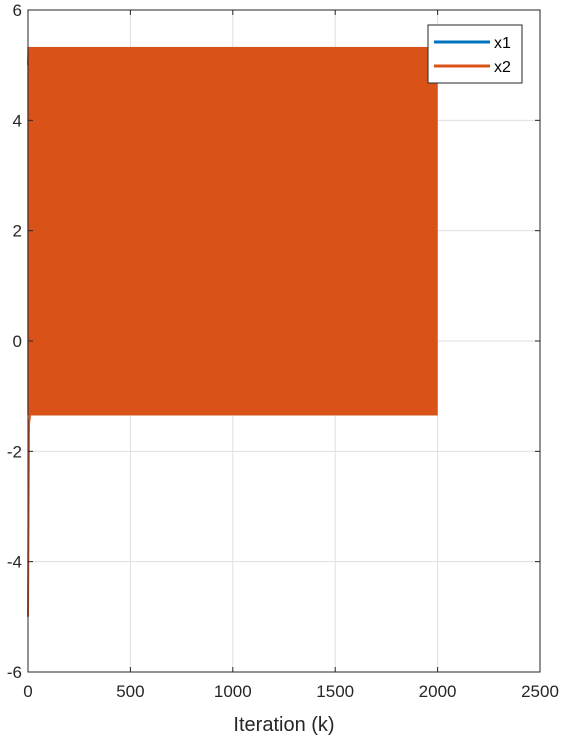 The image size is (564, 739). I want to click on y-tick-label: 0, so click(17, 341).